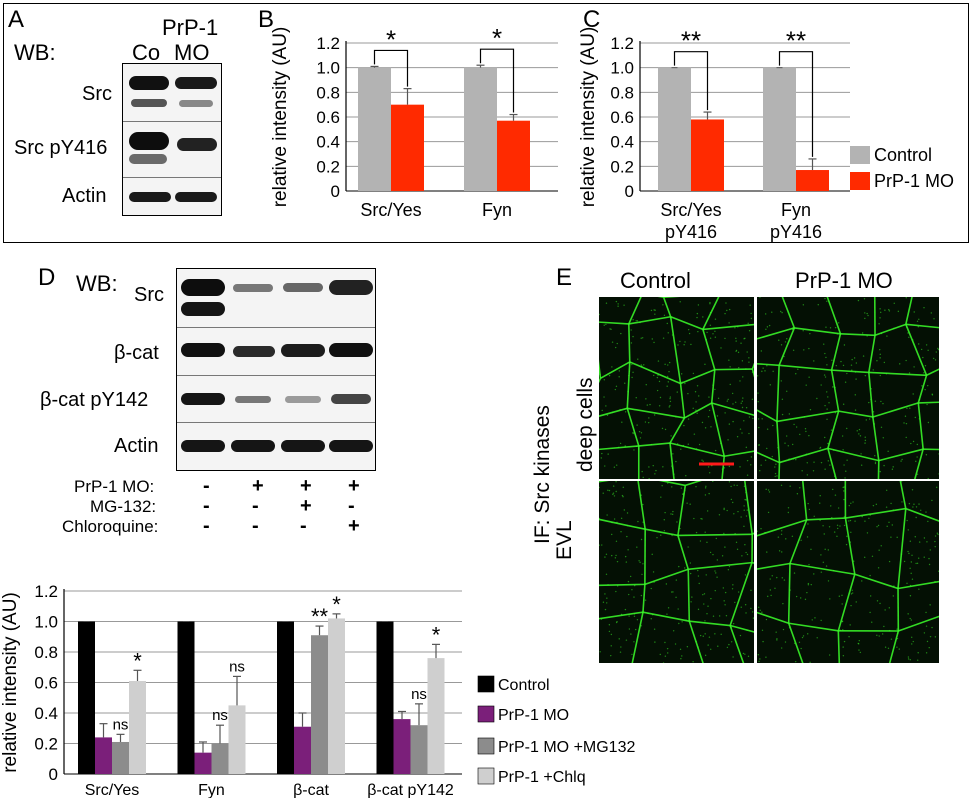 The height and width of the screenshot is (798, 974). Describe the element at coordinates (121, 724) in the screenshot. I see `significance-label: ns` at that location.